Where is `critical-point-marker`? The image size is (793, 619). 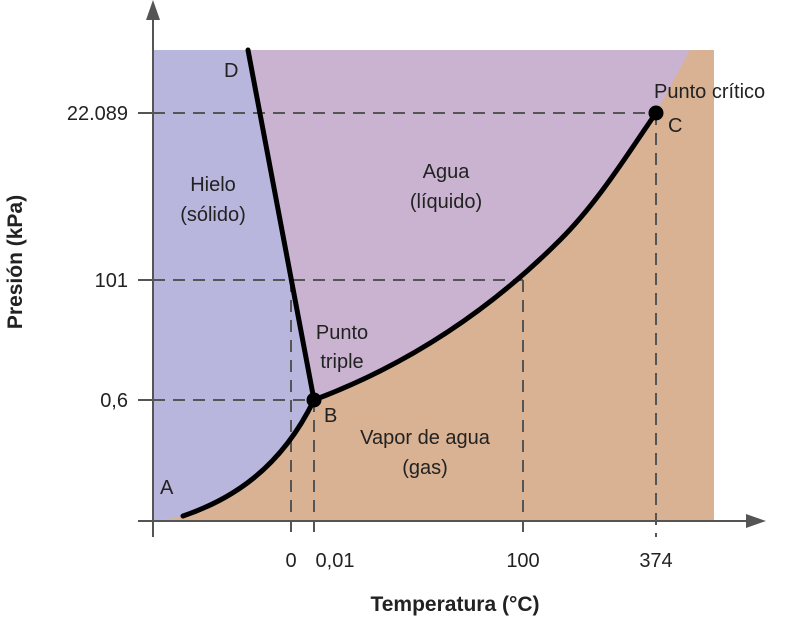 critical-point-marker is located at coordinates (656, 113).